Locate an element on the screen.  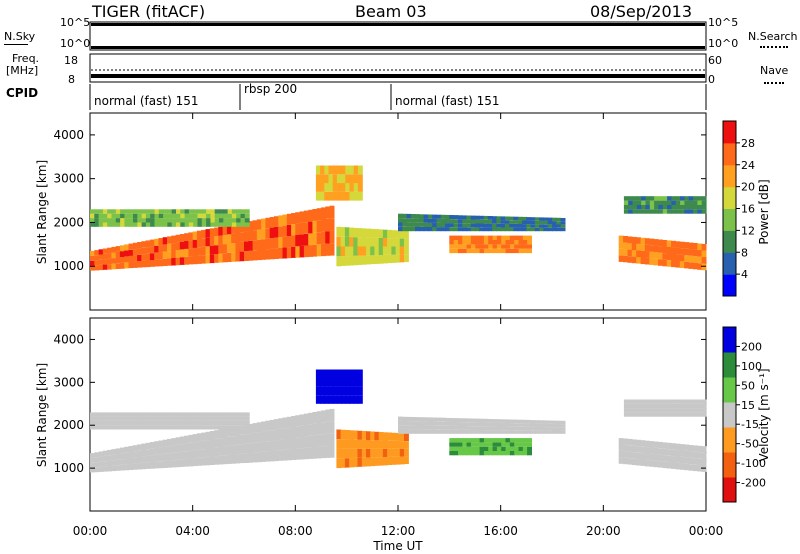
noise-sky-trace is located at coordinates (398, 47).